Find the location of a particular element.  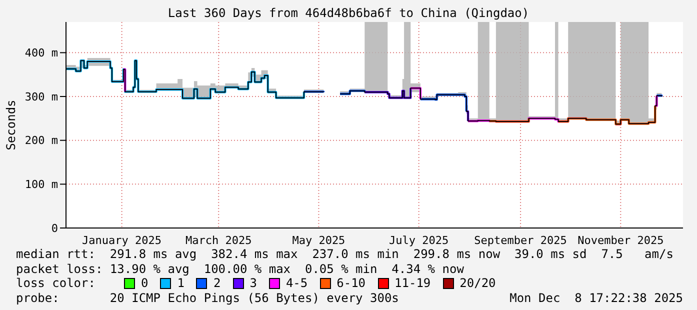

legend-label: 2 is located at coordinates (217, 283).